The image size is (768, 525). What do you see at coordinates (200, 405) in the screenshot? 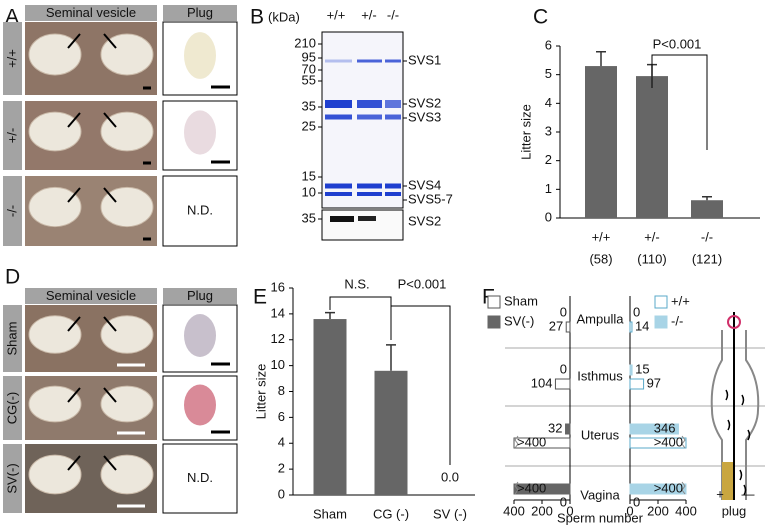
I see `plug` at bounding box center [200, 405].